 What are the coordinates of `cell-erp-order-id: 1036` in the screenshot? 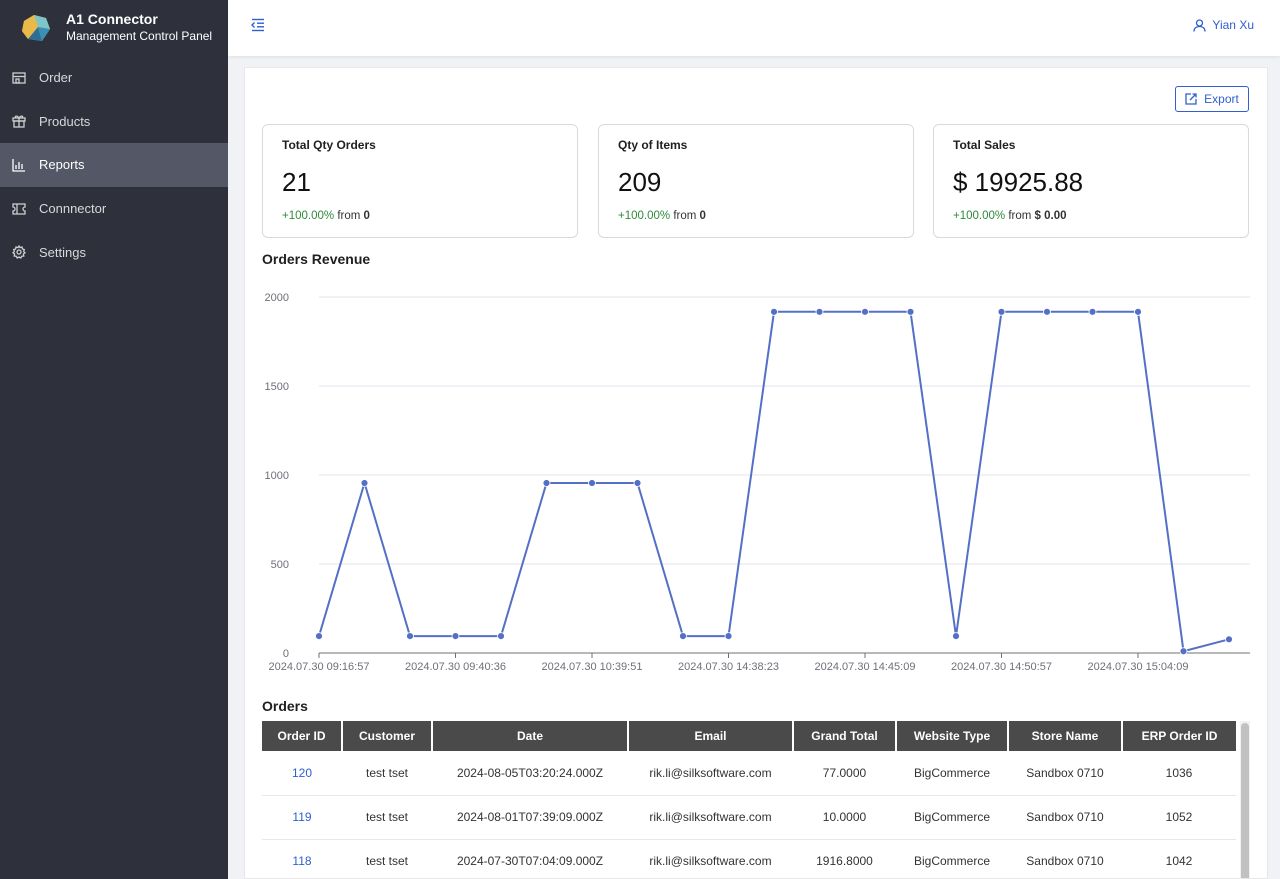 It's located at (1179, 773).